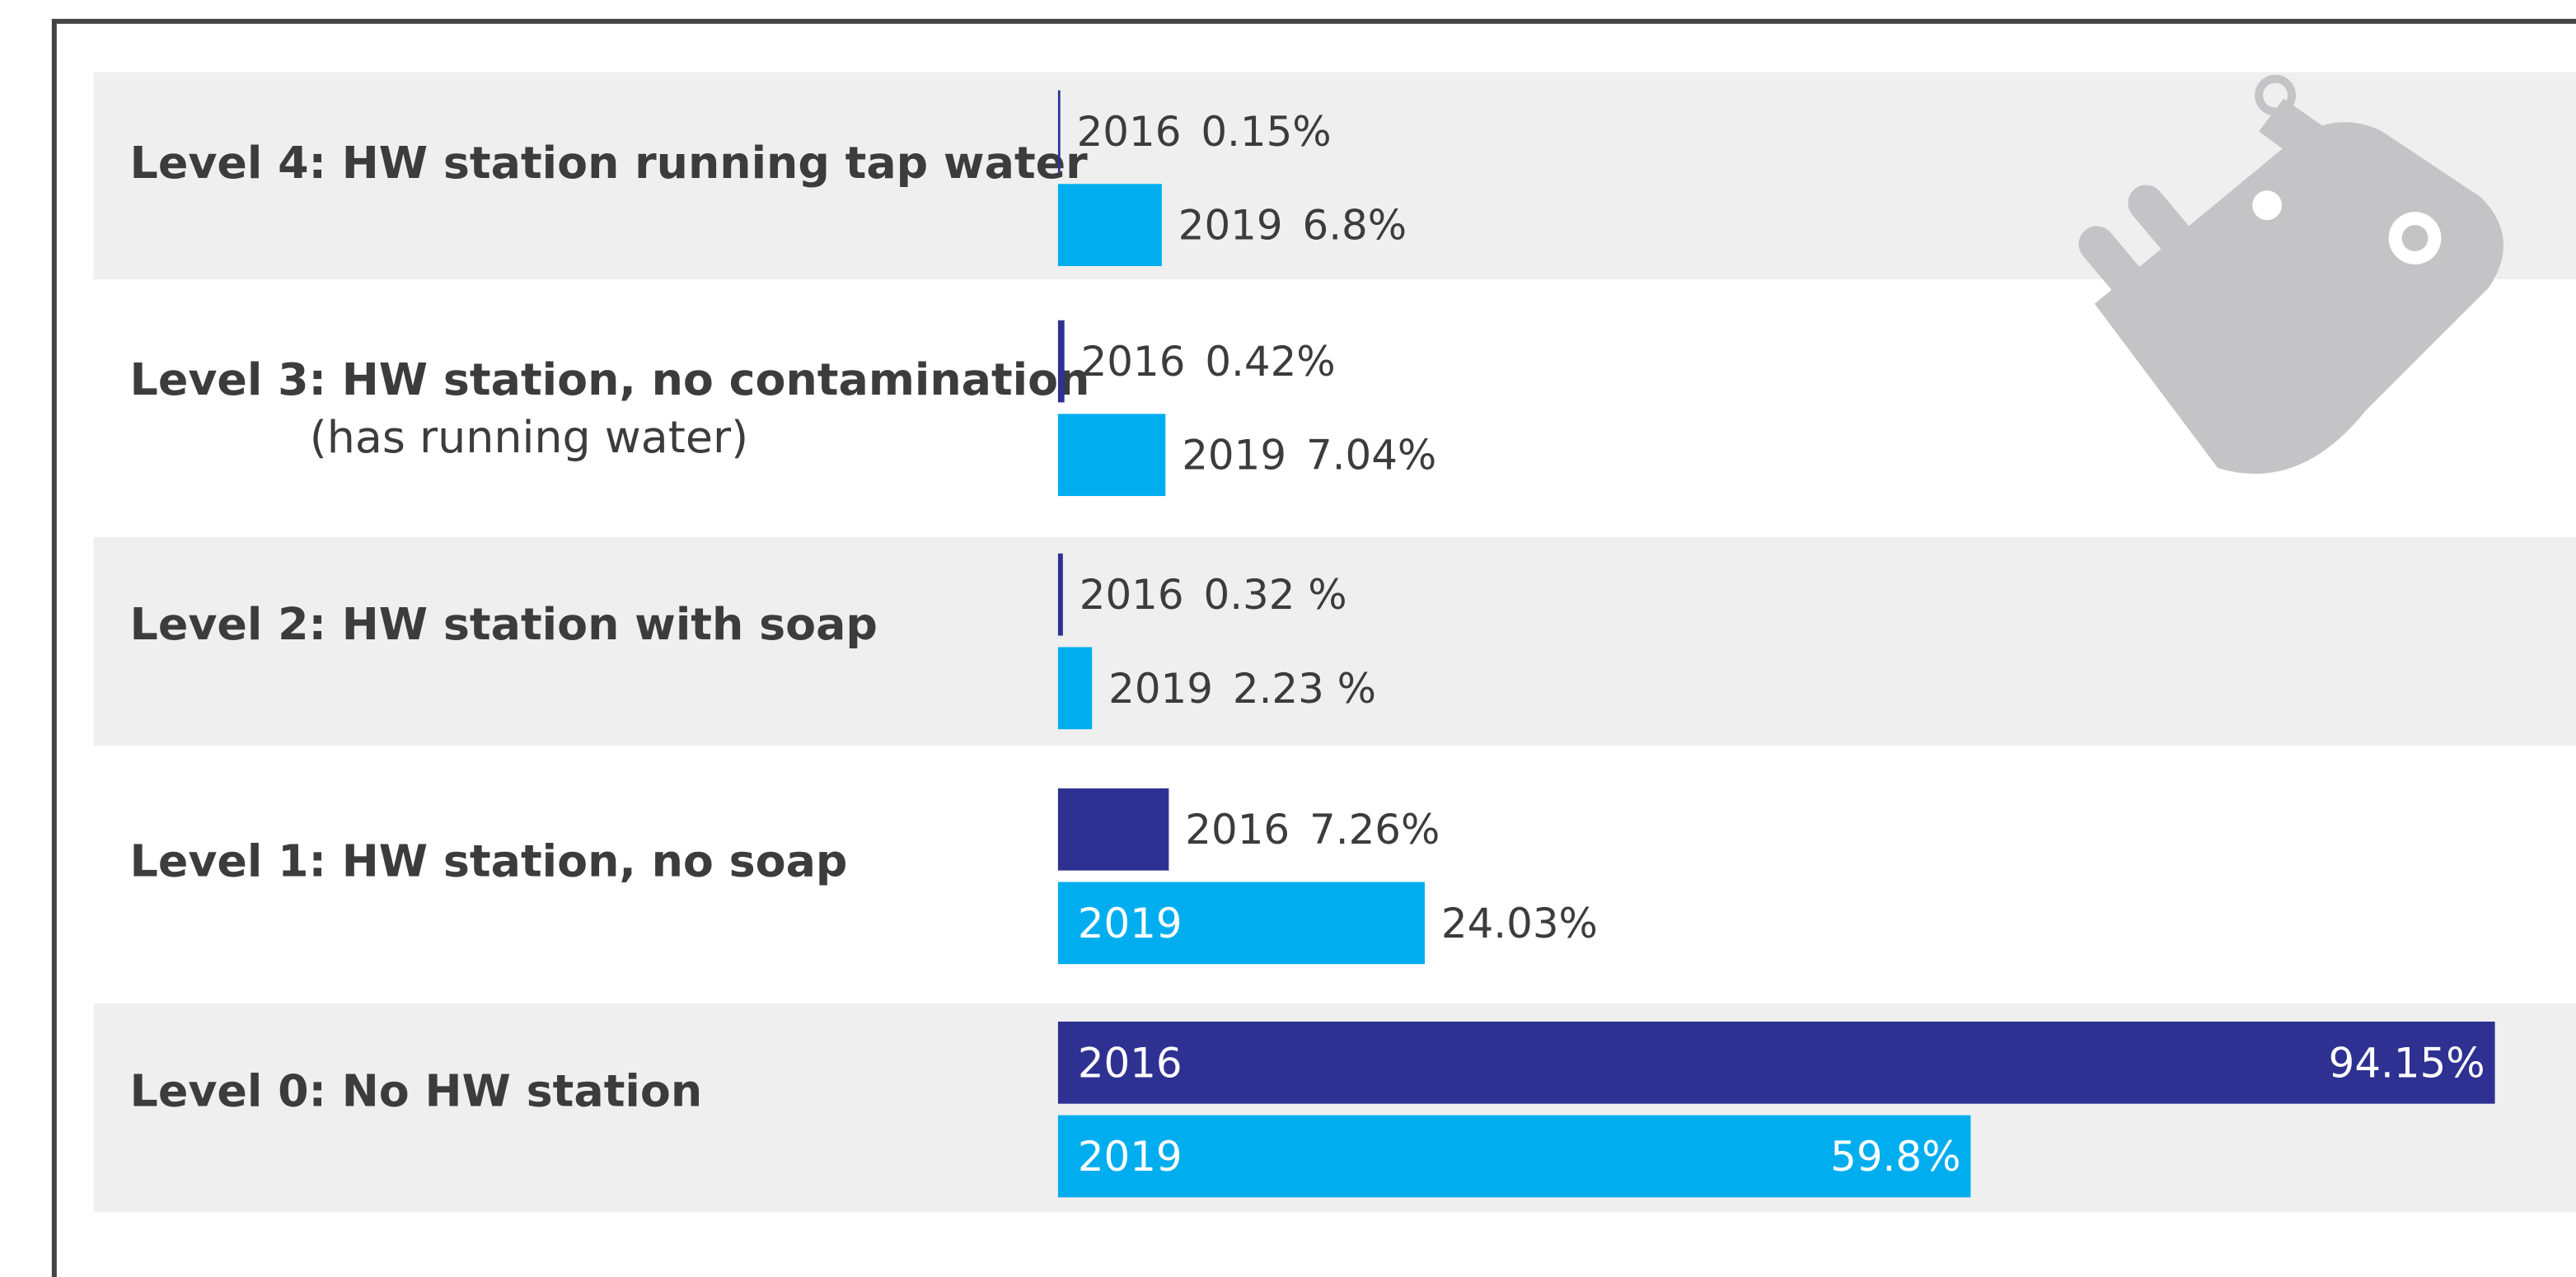  I want to click on value-label: 94.15%, so click(2407, 1063).